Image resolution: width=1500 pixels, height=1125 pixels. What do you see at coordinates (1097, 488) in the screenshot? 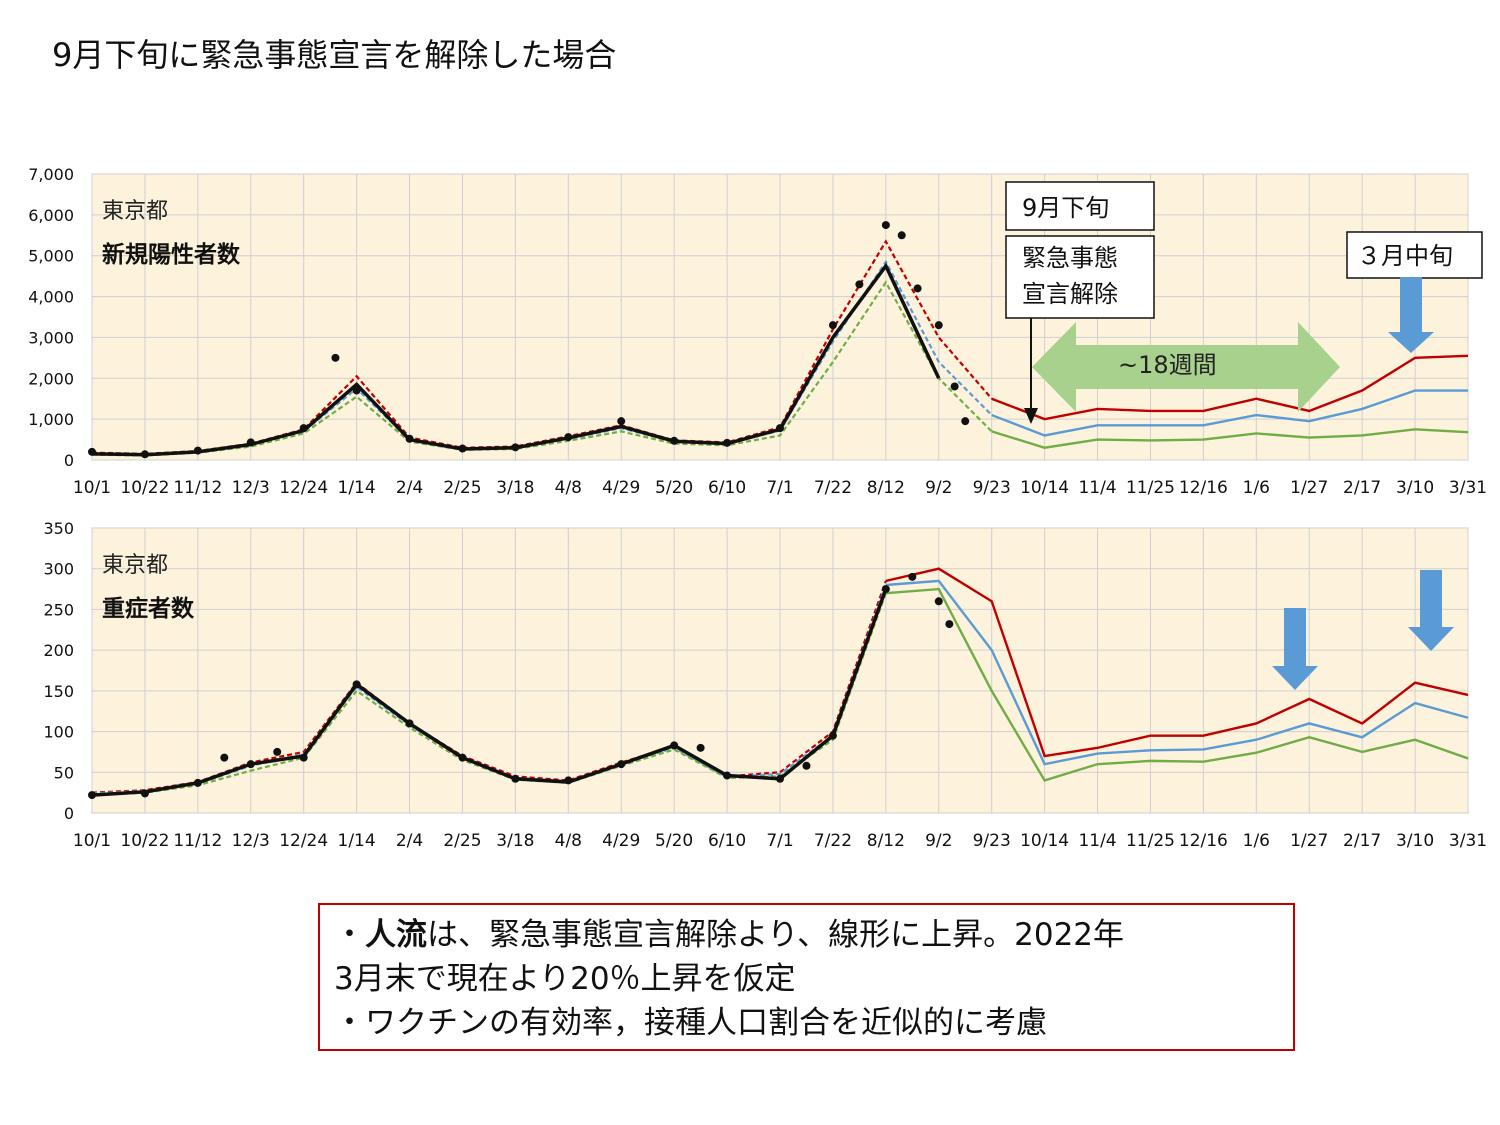
I see `x-tick-label: 11/4` at bounding box center [1097, 488].